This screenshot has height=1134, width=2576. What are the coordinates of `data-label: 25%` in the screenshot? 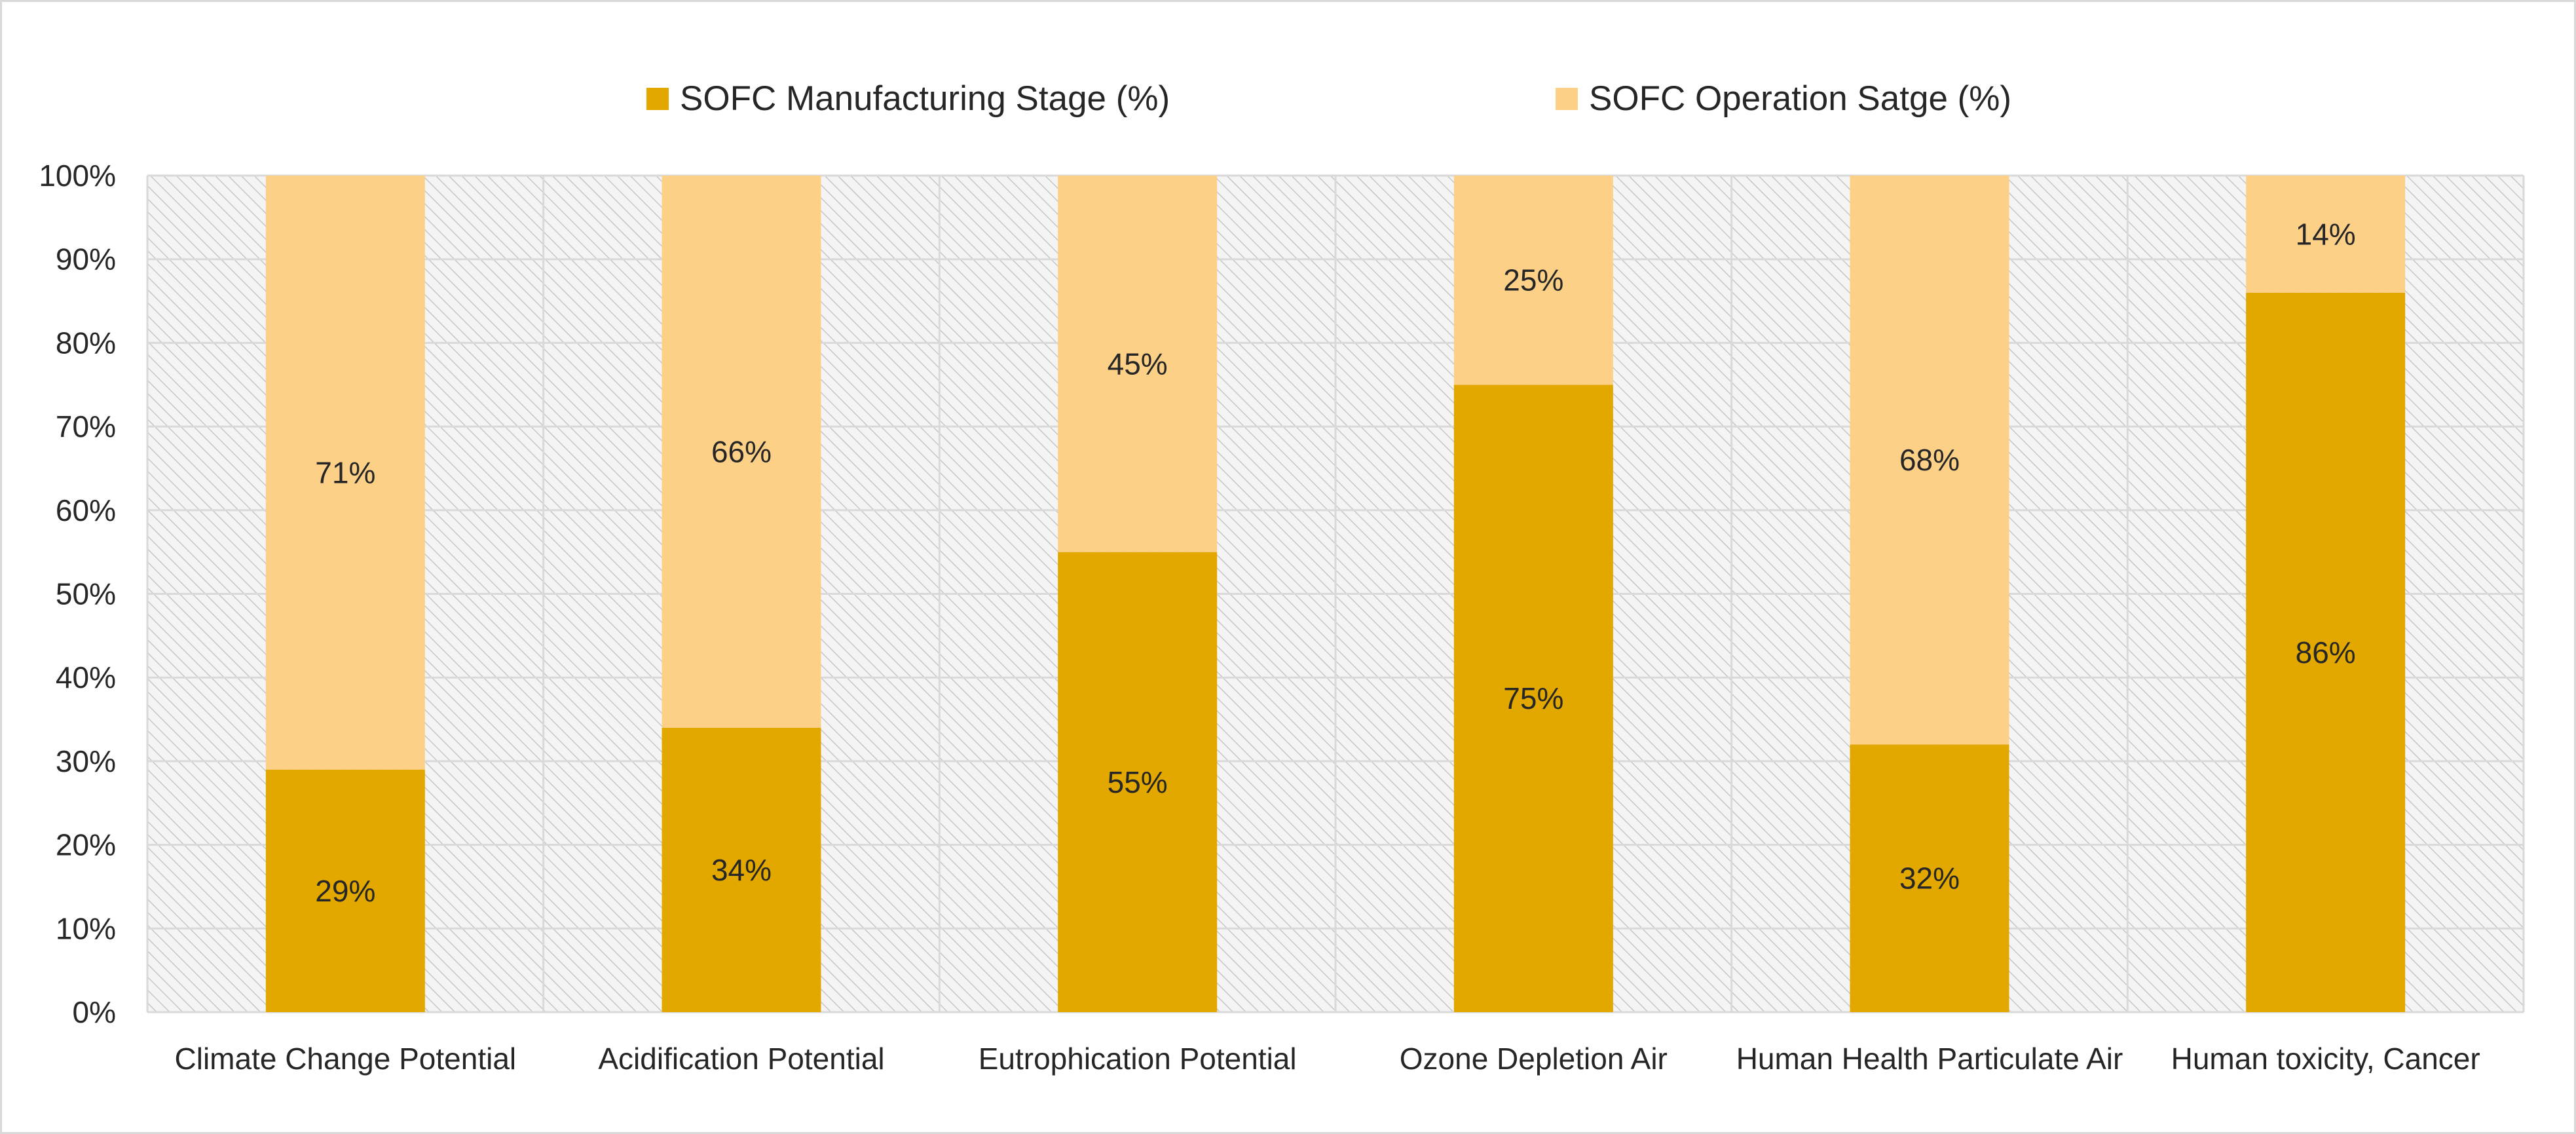 It's located at (1533, 280).